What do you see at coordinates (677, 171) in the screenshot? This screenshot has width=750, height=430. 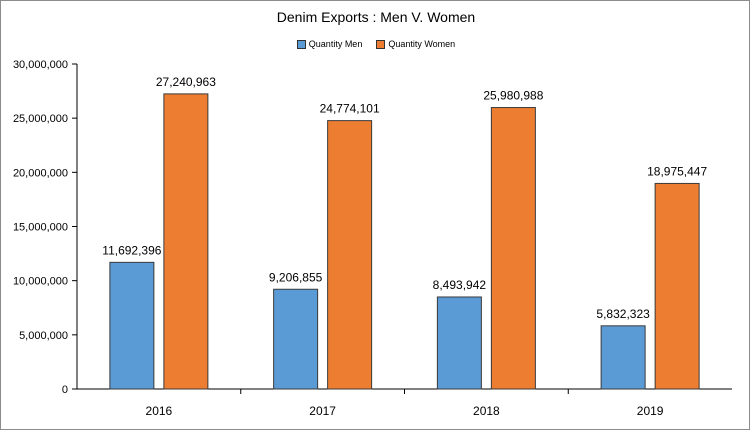 I see `data-label-women: 18,975,447` at bounding box center [677, 171].